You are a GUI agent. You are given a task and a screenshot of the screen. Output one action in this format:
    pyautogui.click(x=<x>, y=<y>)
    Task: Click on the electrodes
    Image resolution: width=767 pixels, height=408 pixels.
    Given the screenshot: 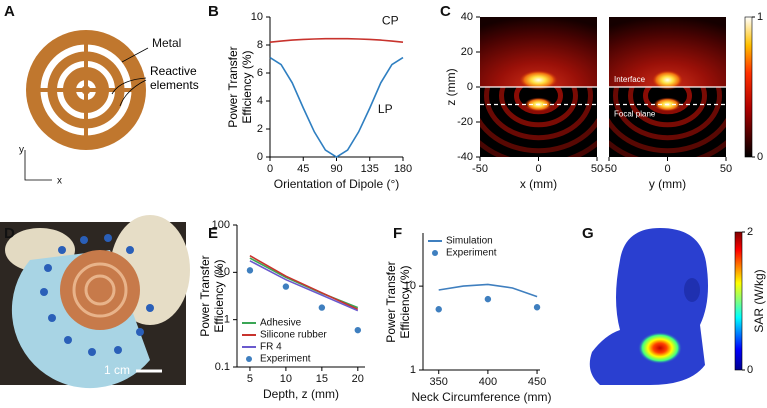 What is the action you would take?
    pyautogui.click(x=97, y=295)
    